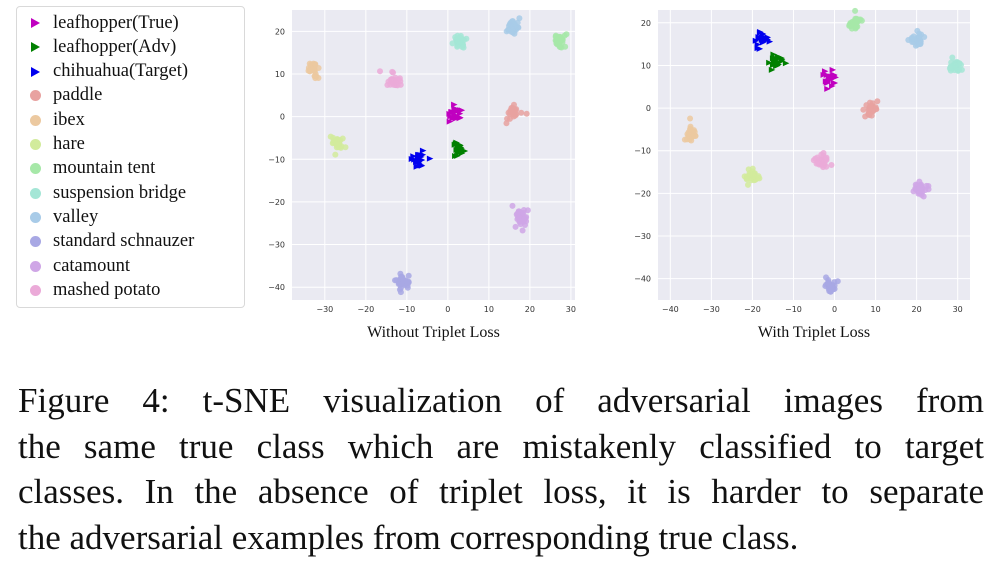 The image size is (1002, 587). What do you see at coordinates (115, 46) in the screenshot?
I see `legend-label: leafhopper(Adv)` at bounding box center [115, 46].